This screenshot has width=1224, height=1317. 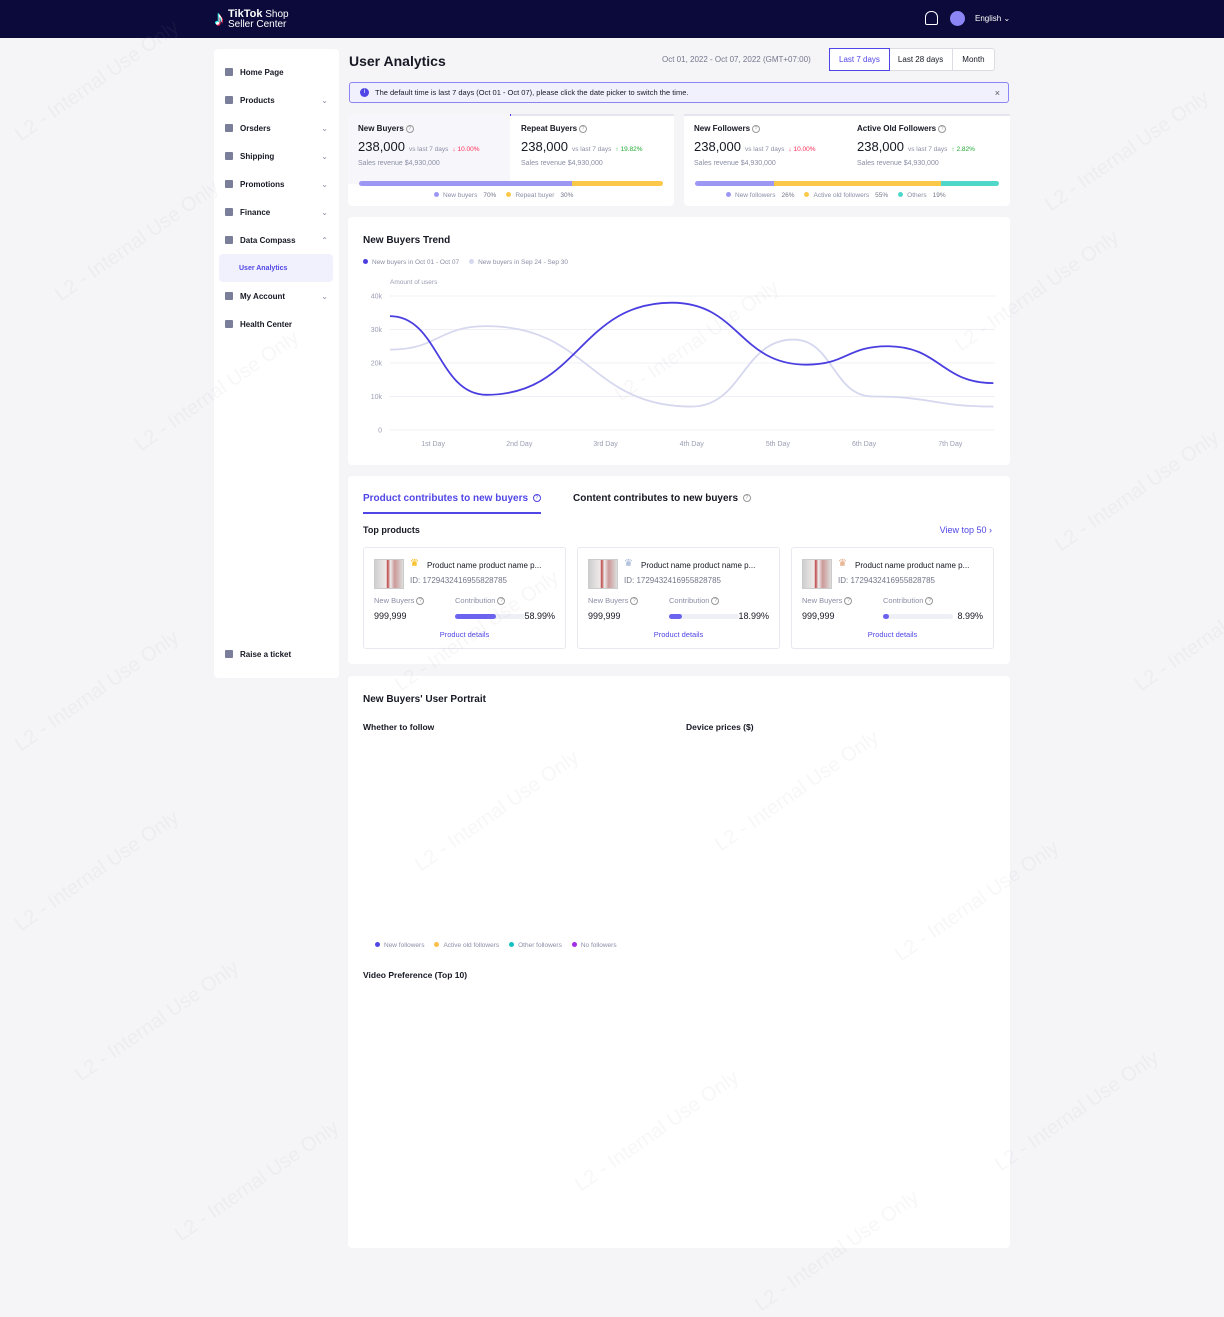 I want to click on kpi-indicator, so click(x=847, y=115).